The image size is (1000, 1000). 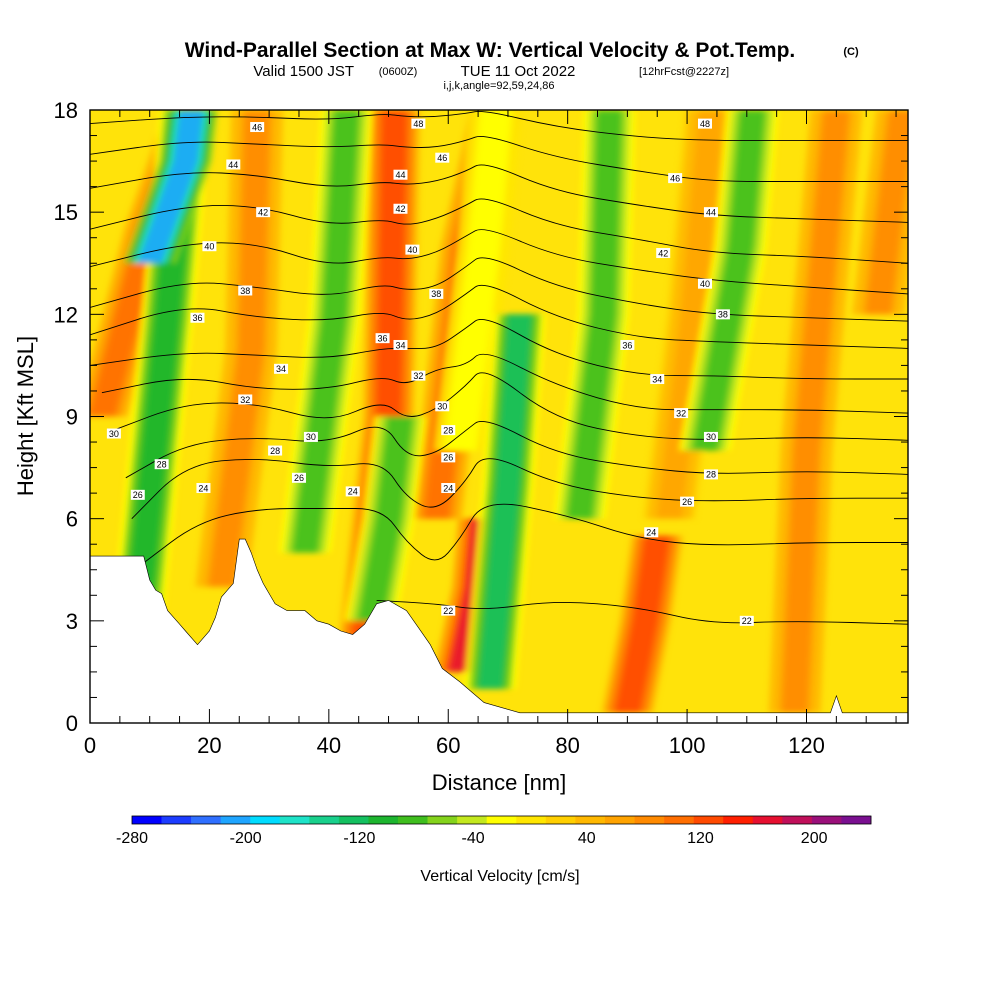 I want to click on contour-label: 30, so click(x=442, y=406).